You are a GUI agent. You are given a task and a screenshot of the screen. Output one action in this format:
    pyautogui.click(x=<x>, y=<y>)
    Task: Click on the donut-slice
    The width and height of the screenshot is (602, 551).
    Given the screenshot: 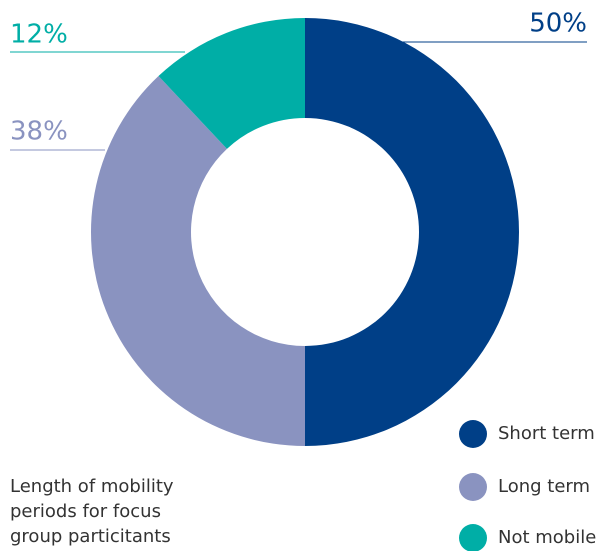 What is the action you would take?
    pyautogui.click(x=231, y=83)
    